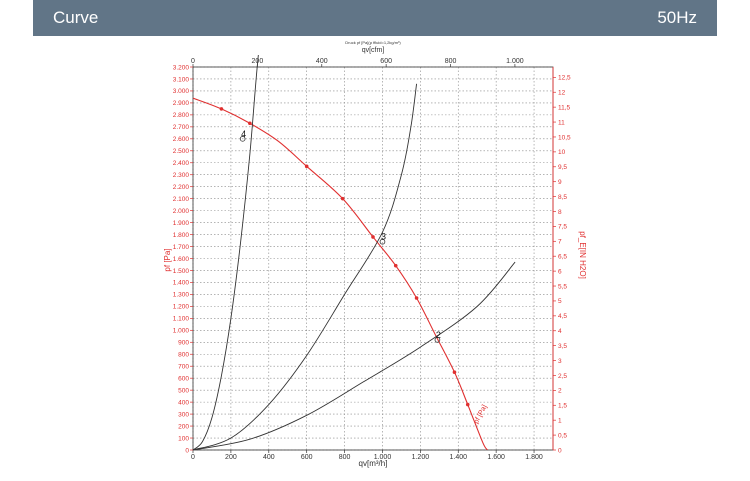  Describe the element at coordinates (451, 61) in the screenshot. I see `x-top-tick-label: 800` at that location.